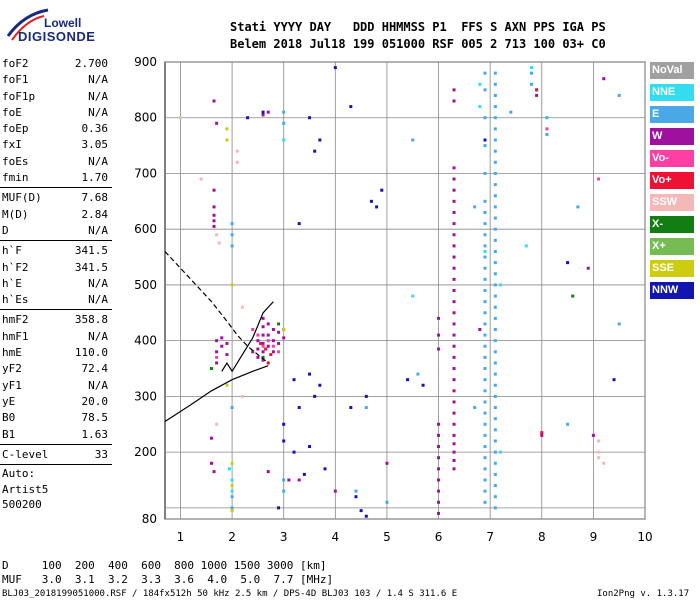 Image resolution: width=700 pixels, height=600 pixels. Describe the element at coordinates (15, 336) in the screenshot. I see `param-label: hmF1` at that location.